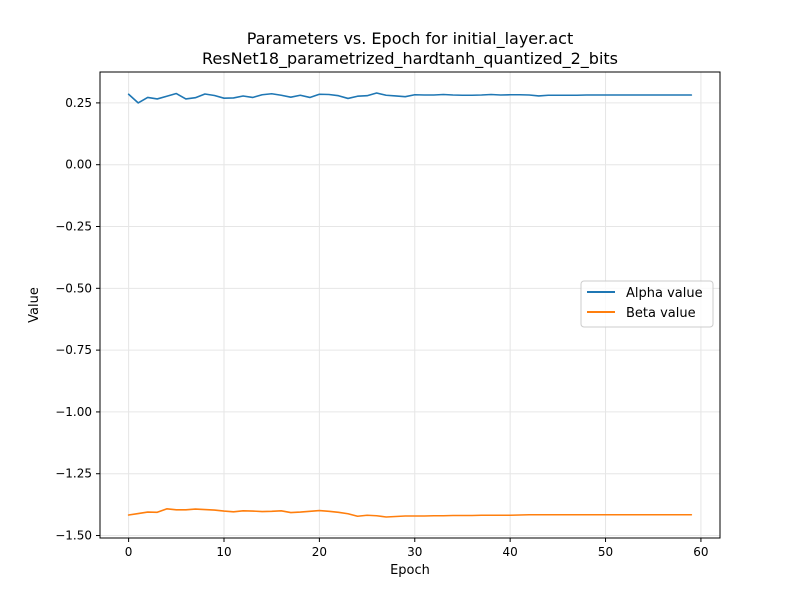  I want to click on y-tick-label: −0.75, so click(73, 350).